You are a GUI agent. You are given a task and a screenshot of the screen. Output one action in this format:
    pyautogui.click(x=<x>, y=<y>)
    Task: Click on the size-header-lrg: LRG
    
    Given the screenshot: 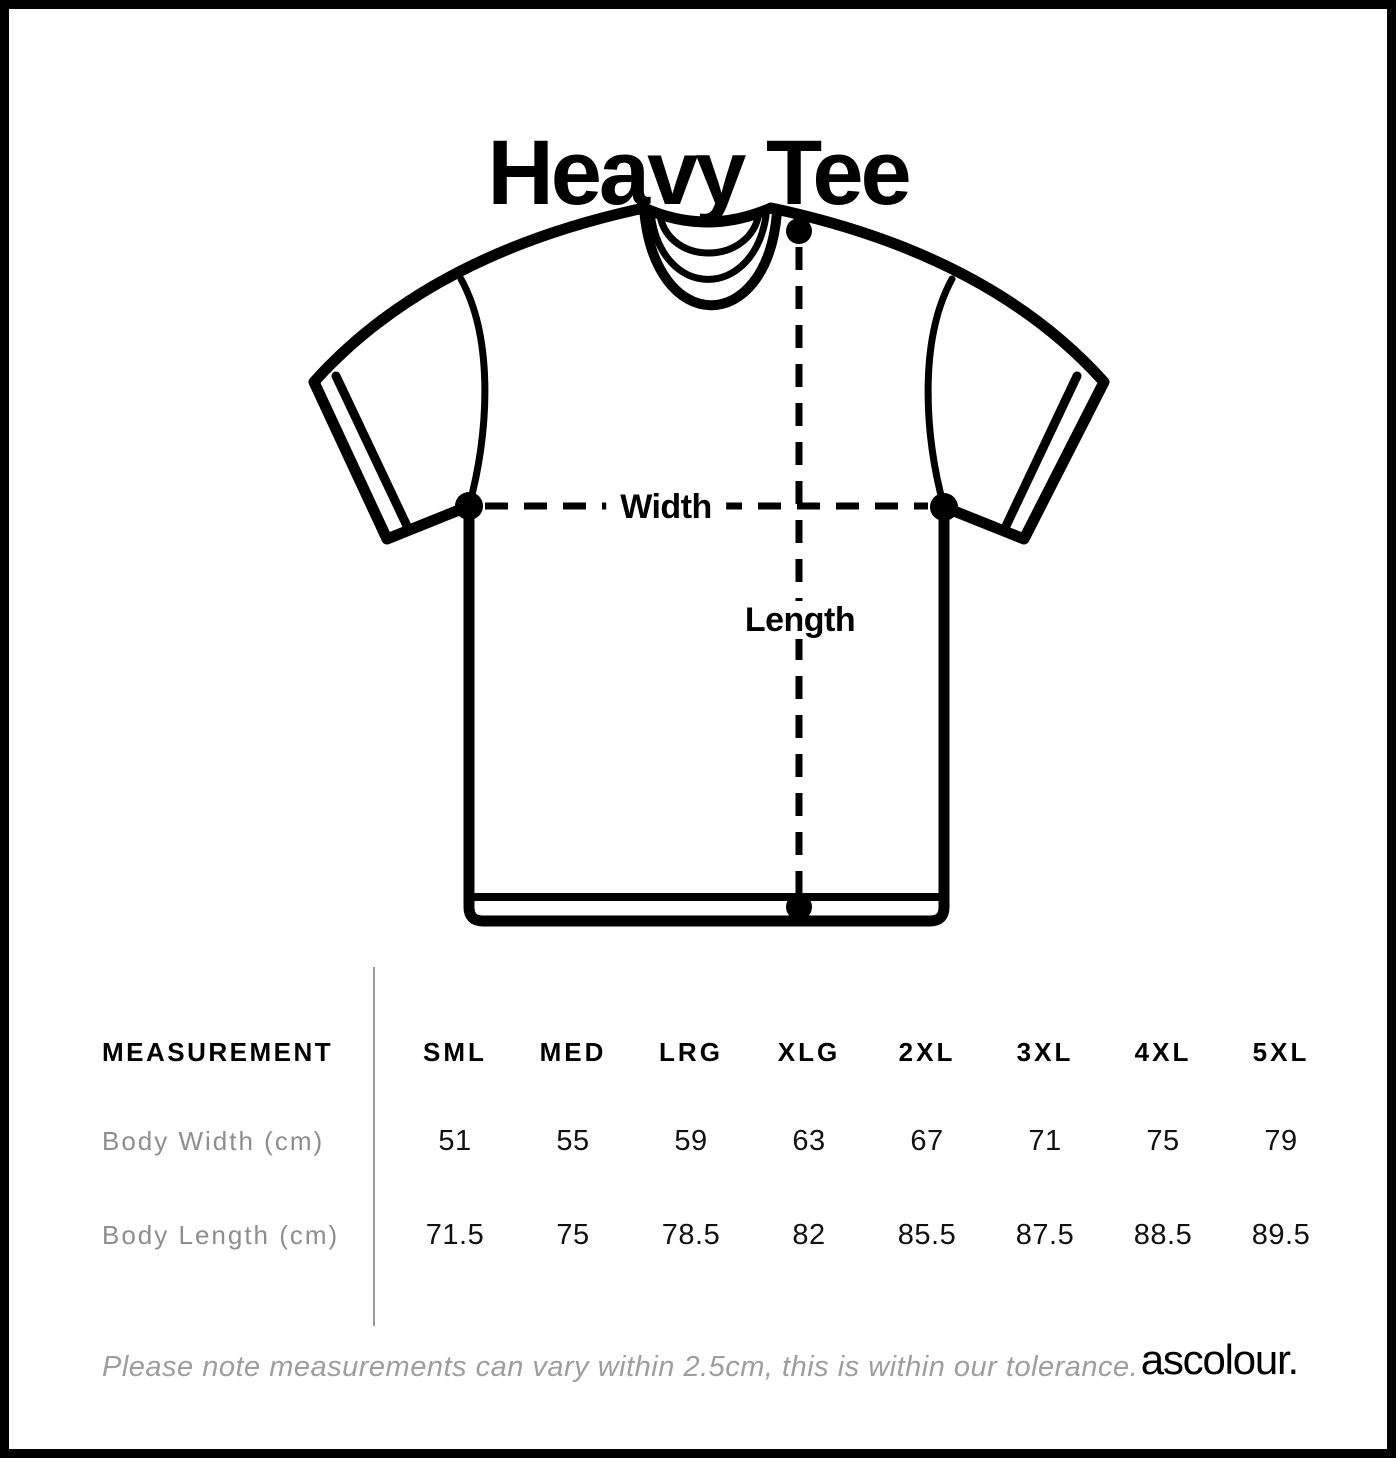 What is the action you would take?
    pyautogui.click(x=691, y=1052)
    